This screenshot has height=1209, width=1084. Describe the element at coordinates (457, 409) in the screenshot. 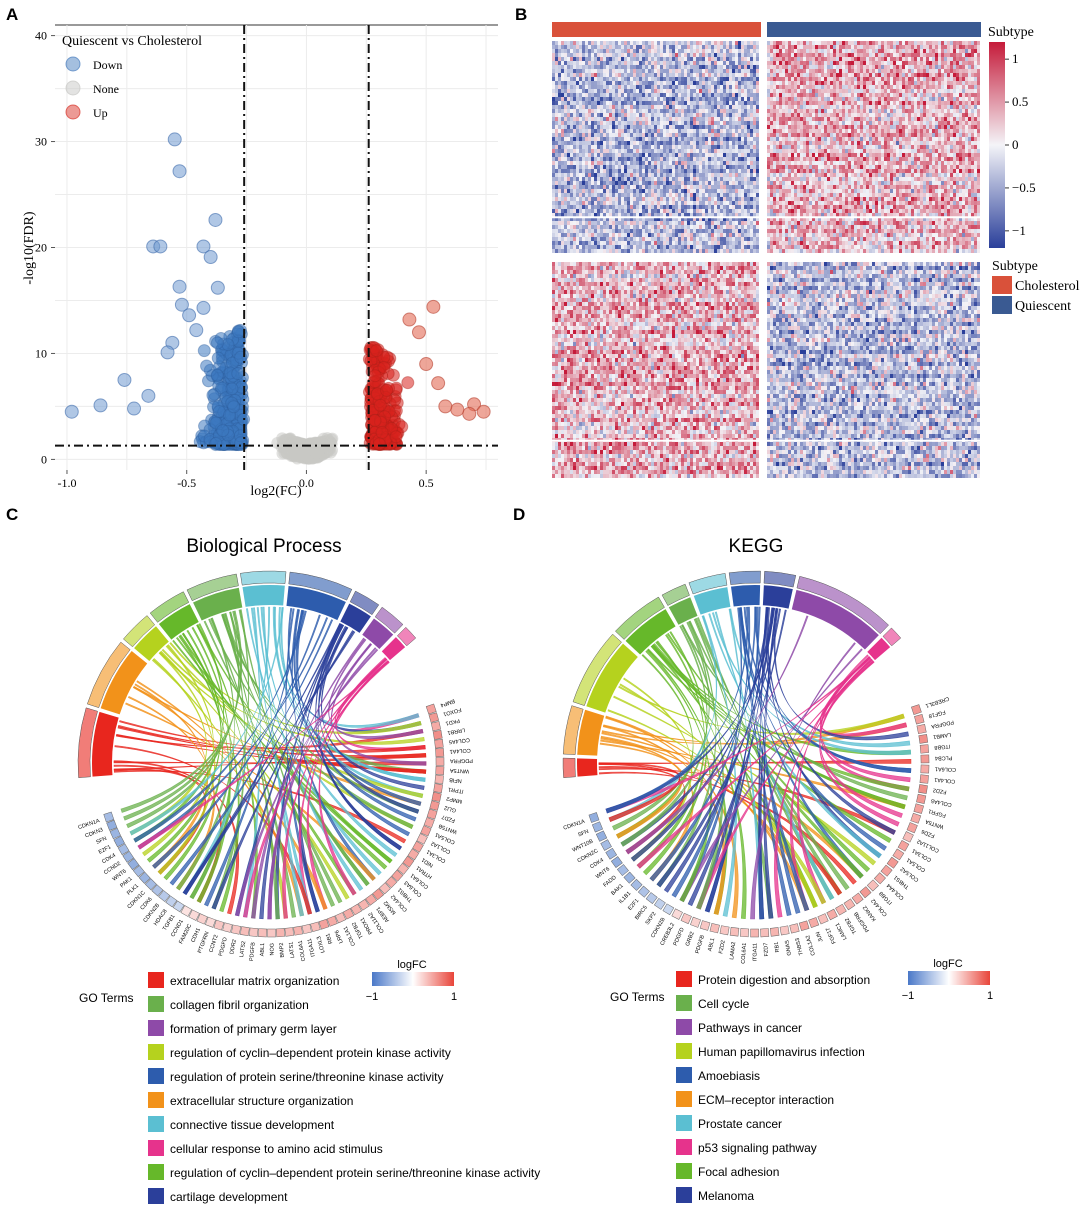

I see `point-up` at that location.